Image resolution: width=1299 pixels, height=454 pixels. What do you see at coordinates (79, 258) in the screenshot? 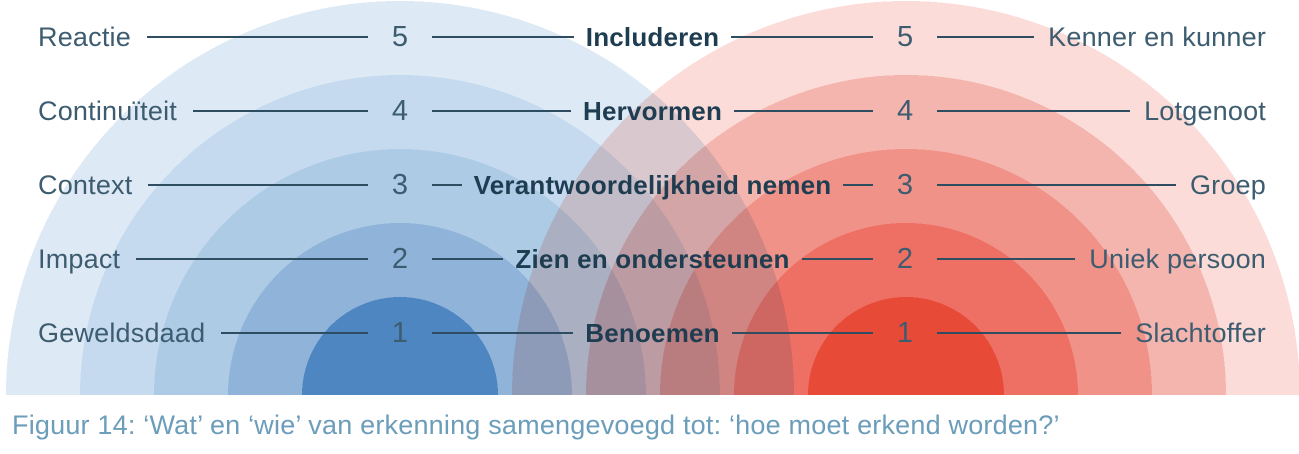
I see `wat-label: Impact` at bounding box center [79, 258].